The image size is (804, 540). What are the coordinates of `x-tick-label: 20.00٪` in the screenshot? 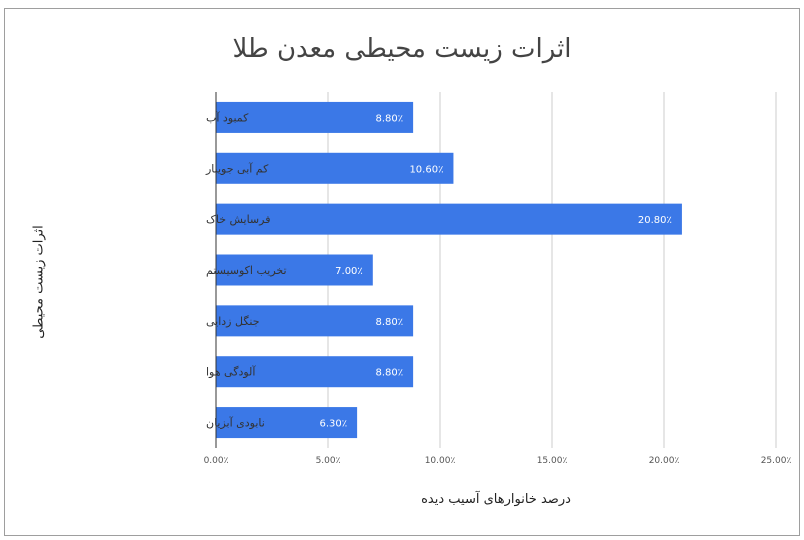 It's located at (664, 461).